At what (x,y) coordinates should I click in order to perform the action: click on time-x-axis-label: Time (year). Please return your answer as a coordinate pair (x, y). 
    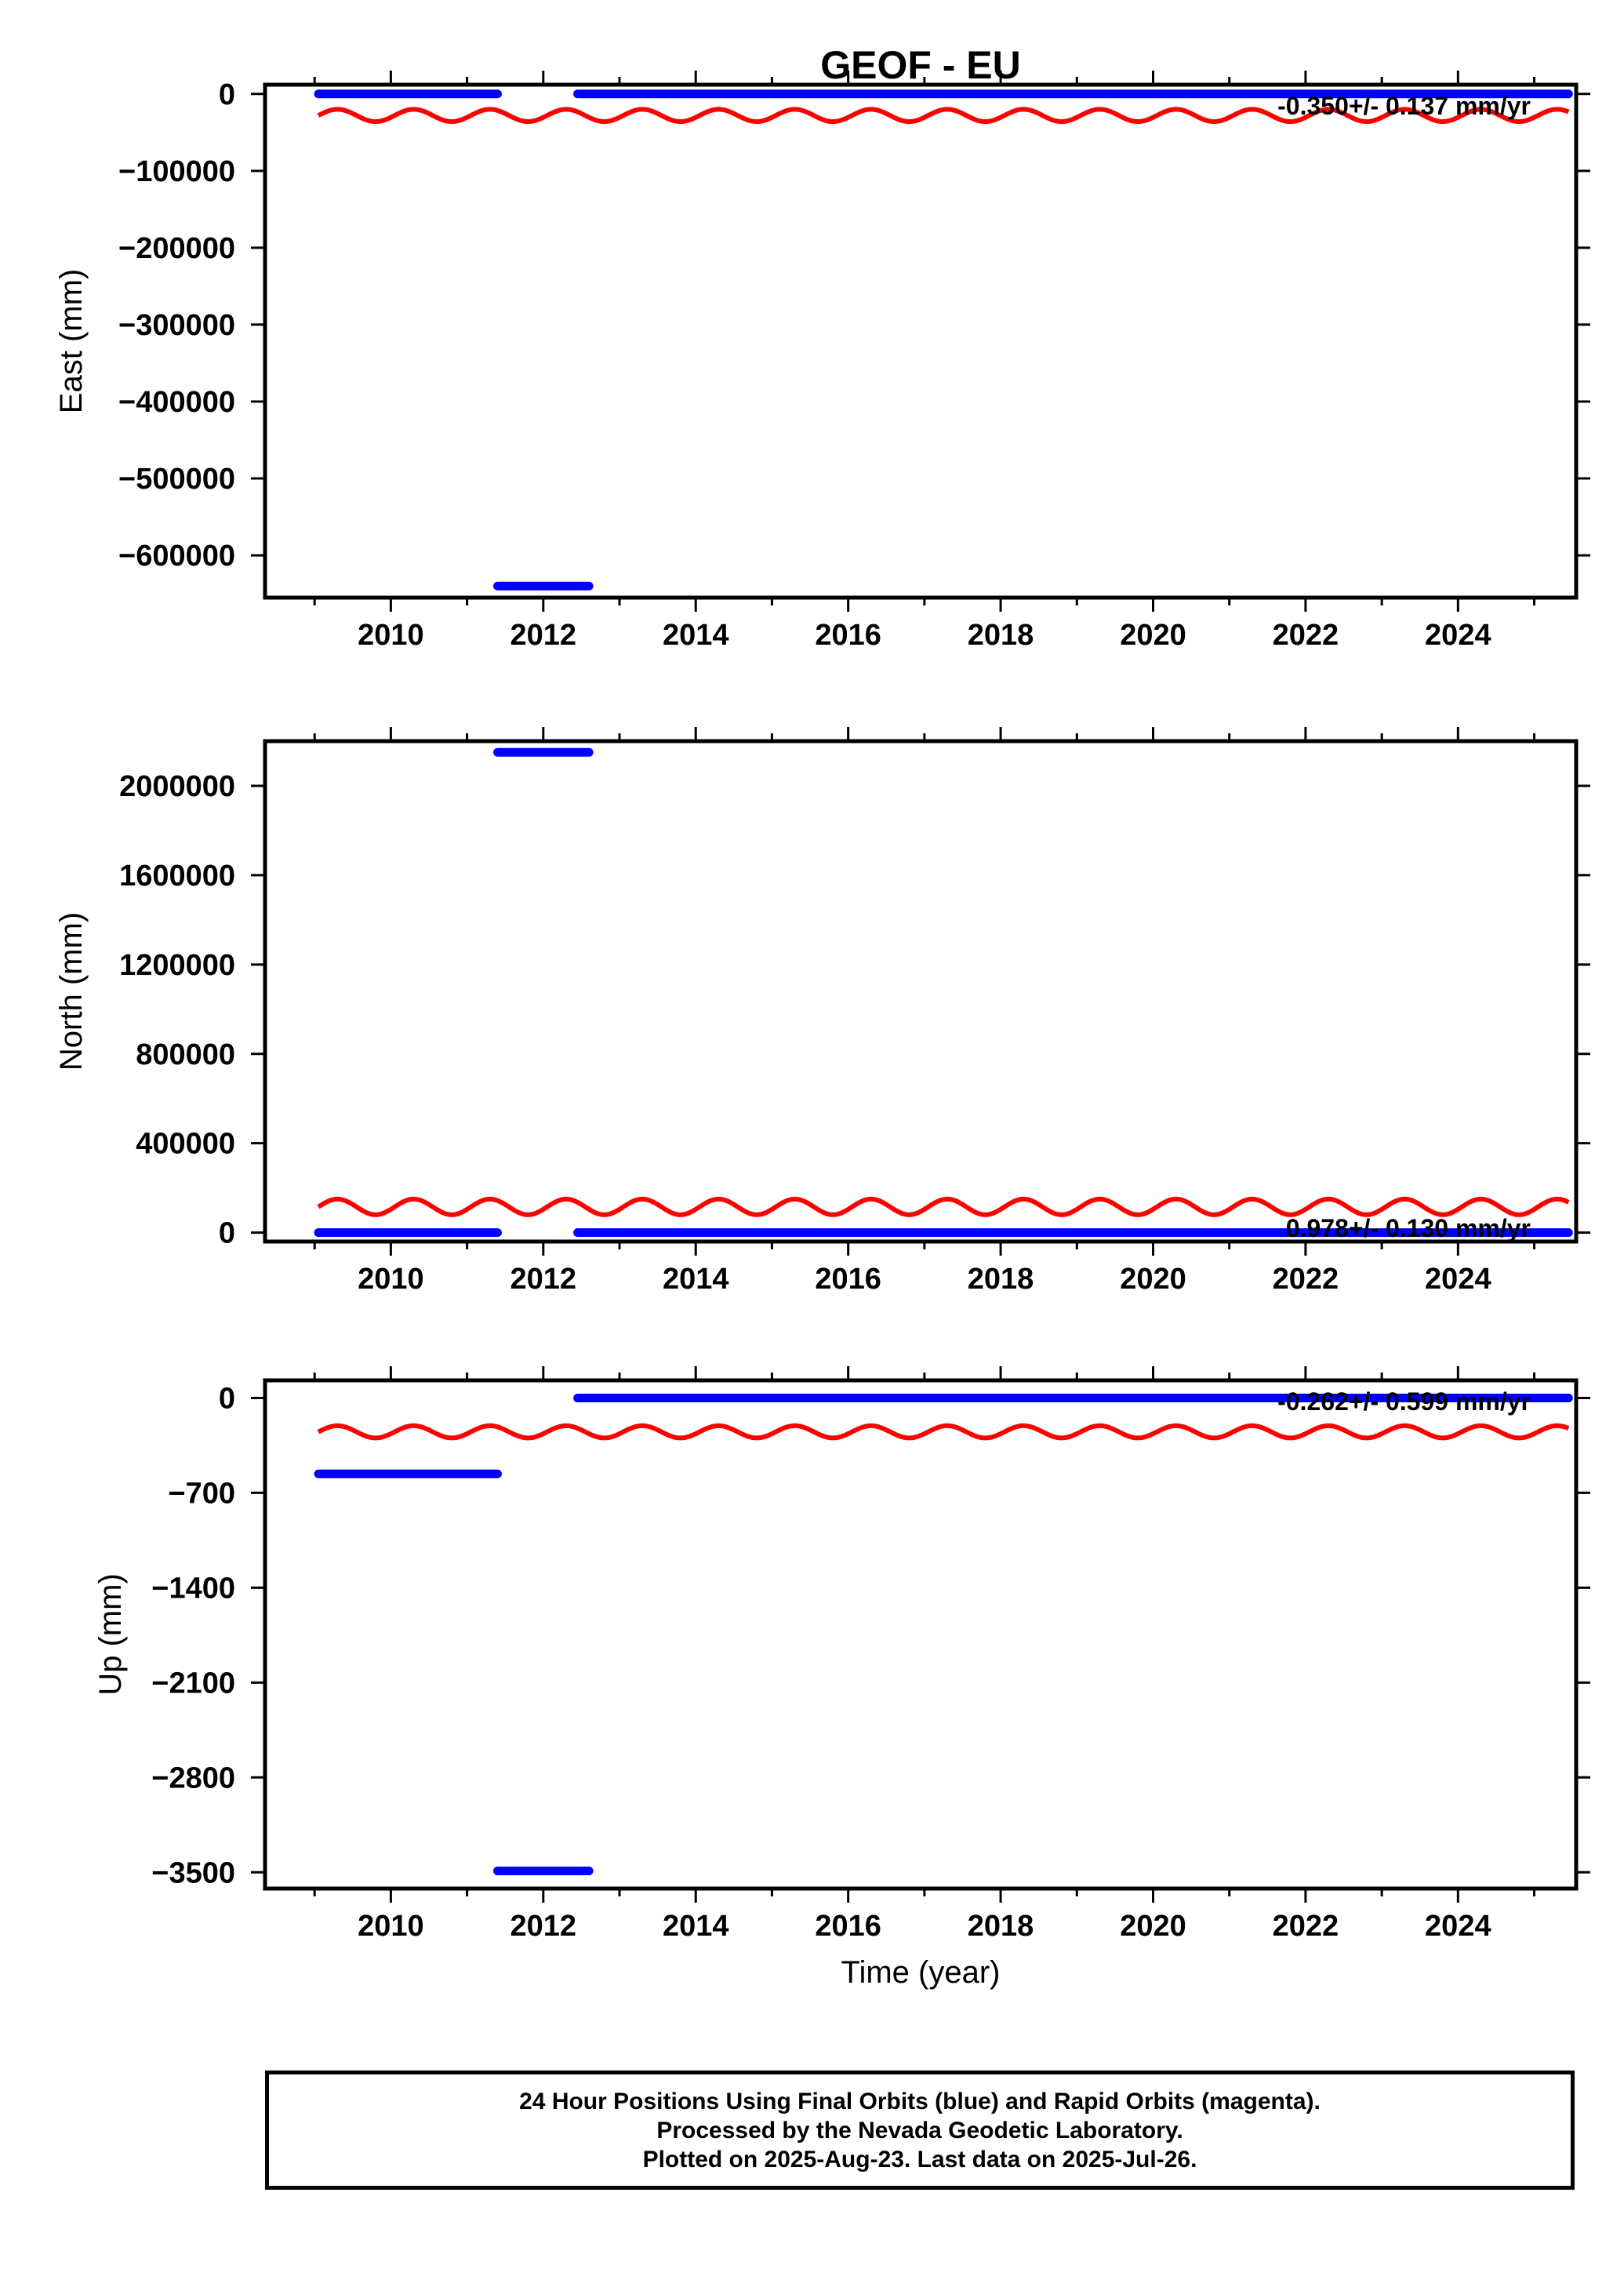
    Looking at the image, I should click on (921, 1972).